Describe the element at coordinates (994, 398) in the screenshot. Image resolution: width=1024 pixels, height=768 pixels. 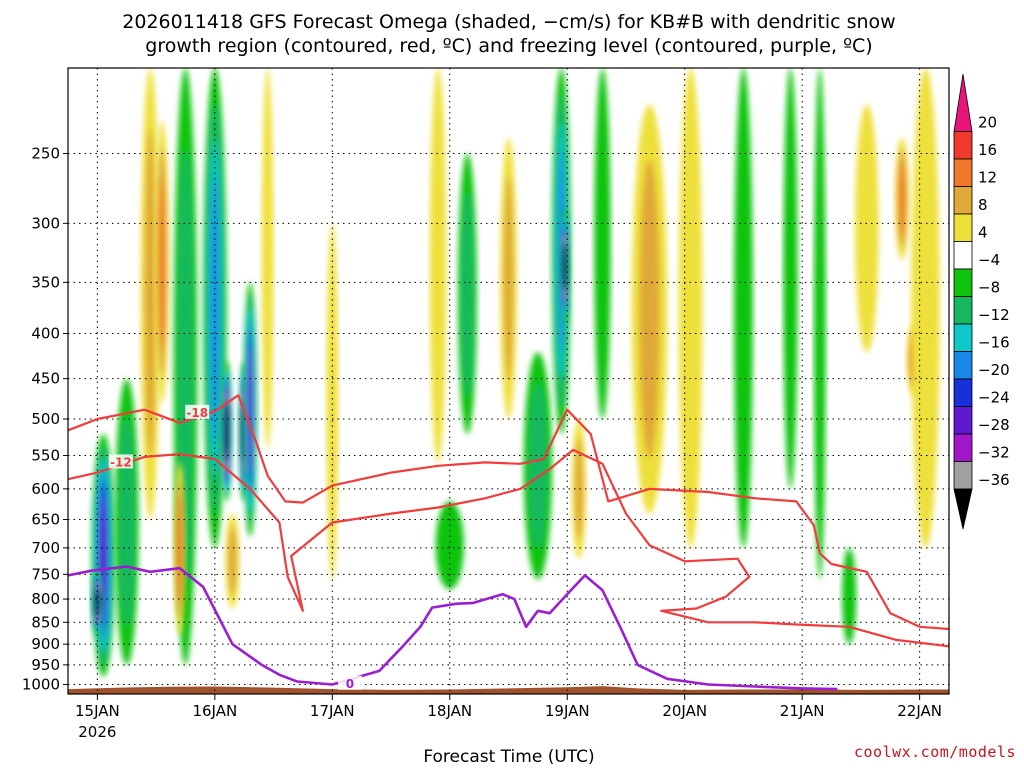
I see `colorbar-label--24: −24` at that location.